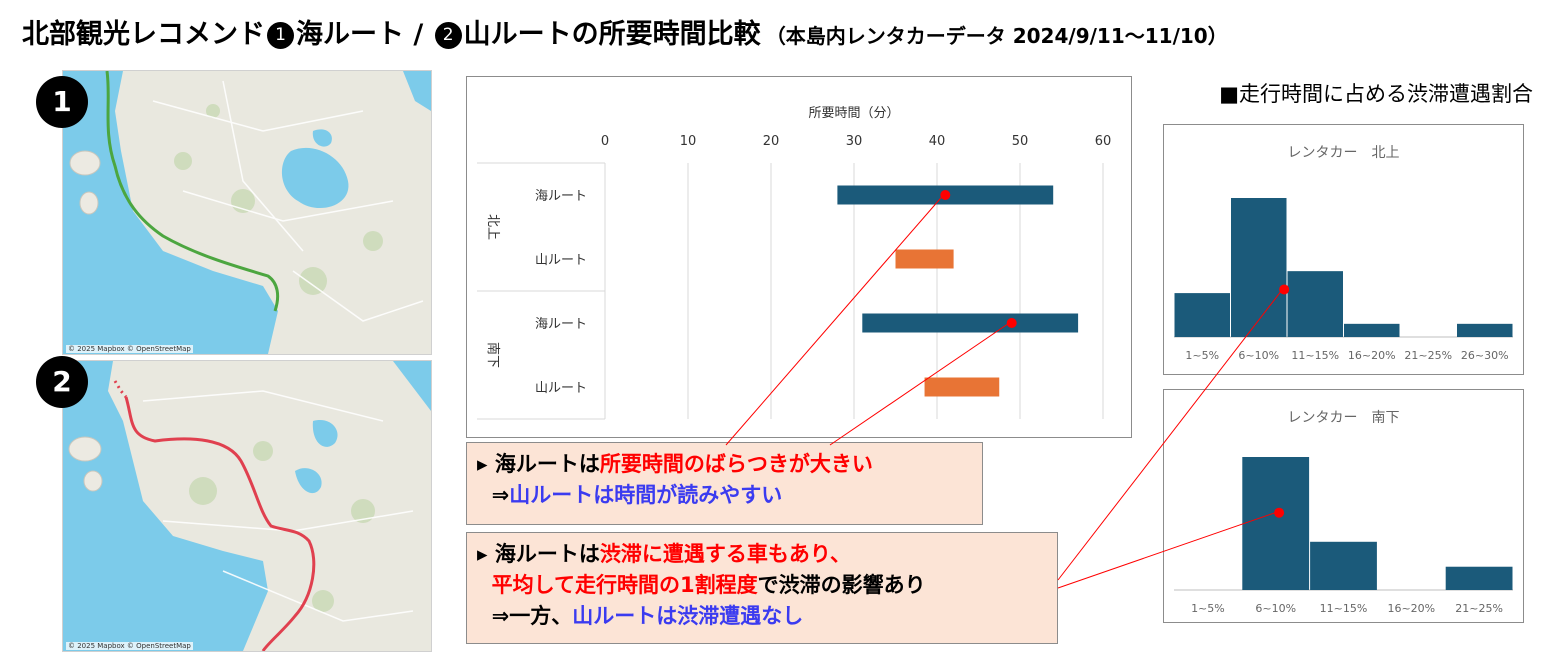 The height and width of the screenshot is (654, 1559). I want to click on histogram-northbound-tick-label: 1~5%, so click(1202, 355).